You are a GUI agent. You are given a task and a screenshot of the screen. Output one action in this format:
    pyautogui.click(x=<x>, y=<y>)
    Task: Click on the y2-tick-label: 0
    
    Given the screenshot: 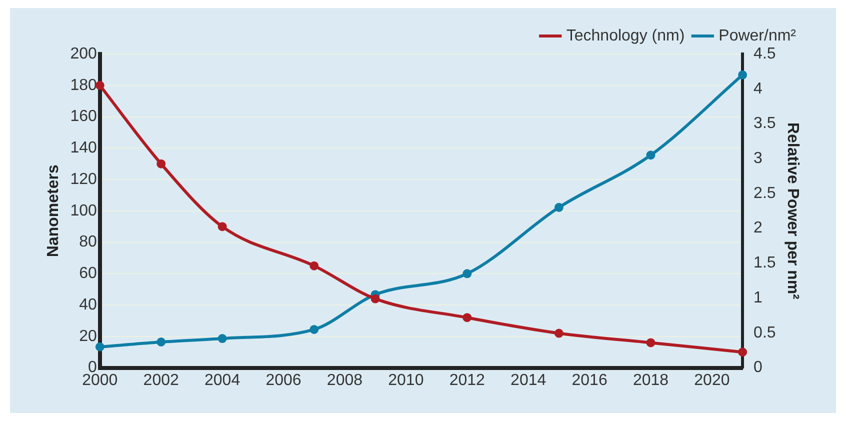 What is the action you would take?
    pyautogui.click(x=758, y=367)
    